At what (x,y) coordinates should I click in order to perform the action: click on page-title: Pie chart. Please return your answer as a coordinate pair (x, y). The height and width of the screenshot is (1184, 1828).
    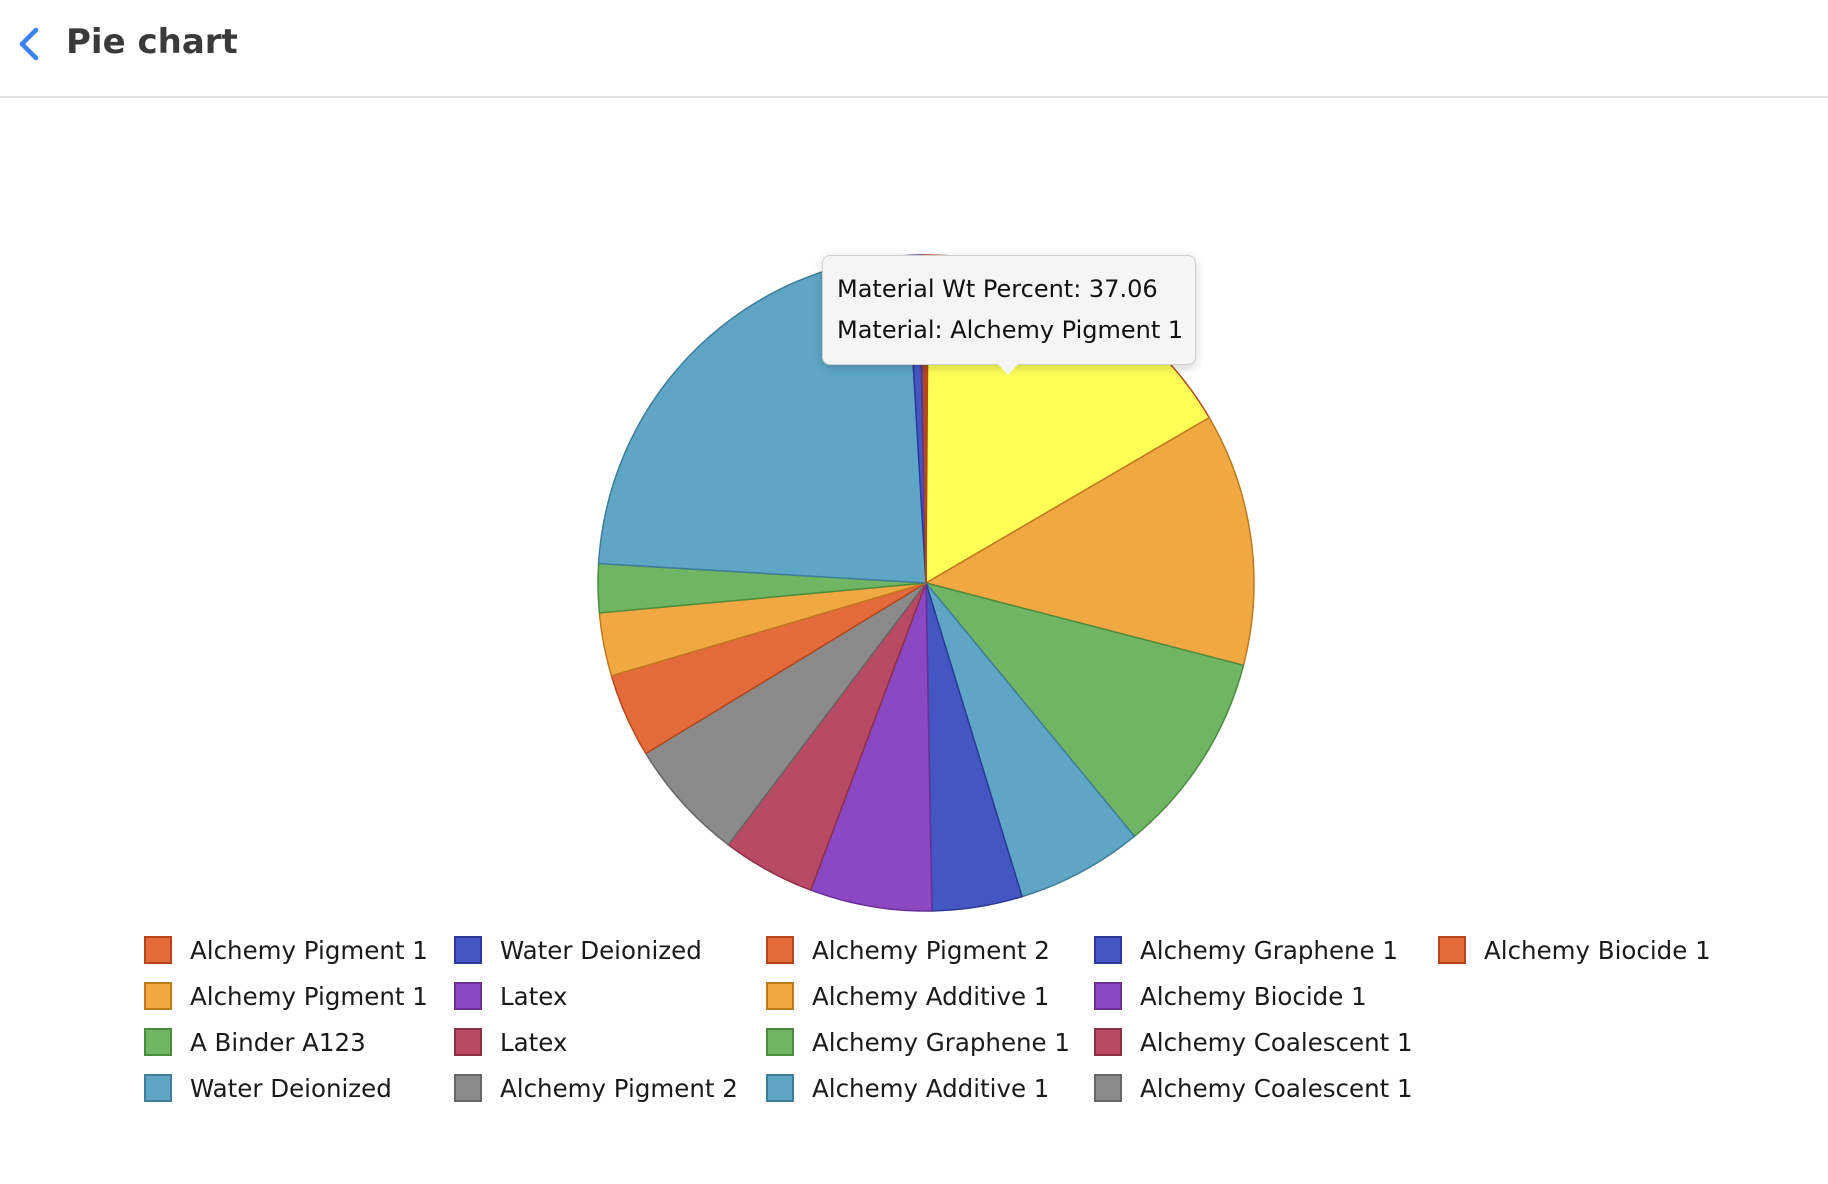
    Looking at the image, I should click on (152, 42).